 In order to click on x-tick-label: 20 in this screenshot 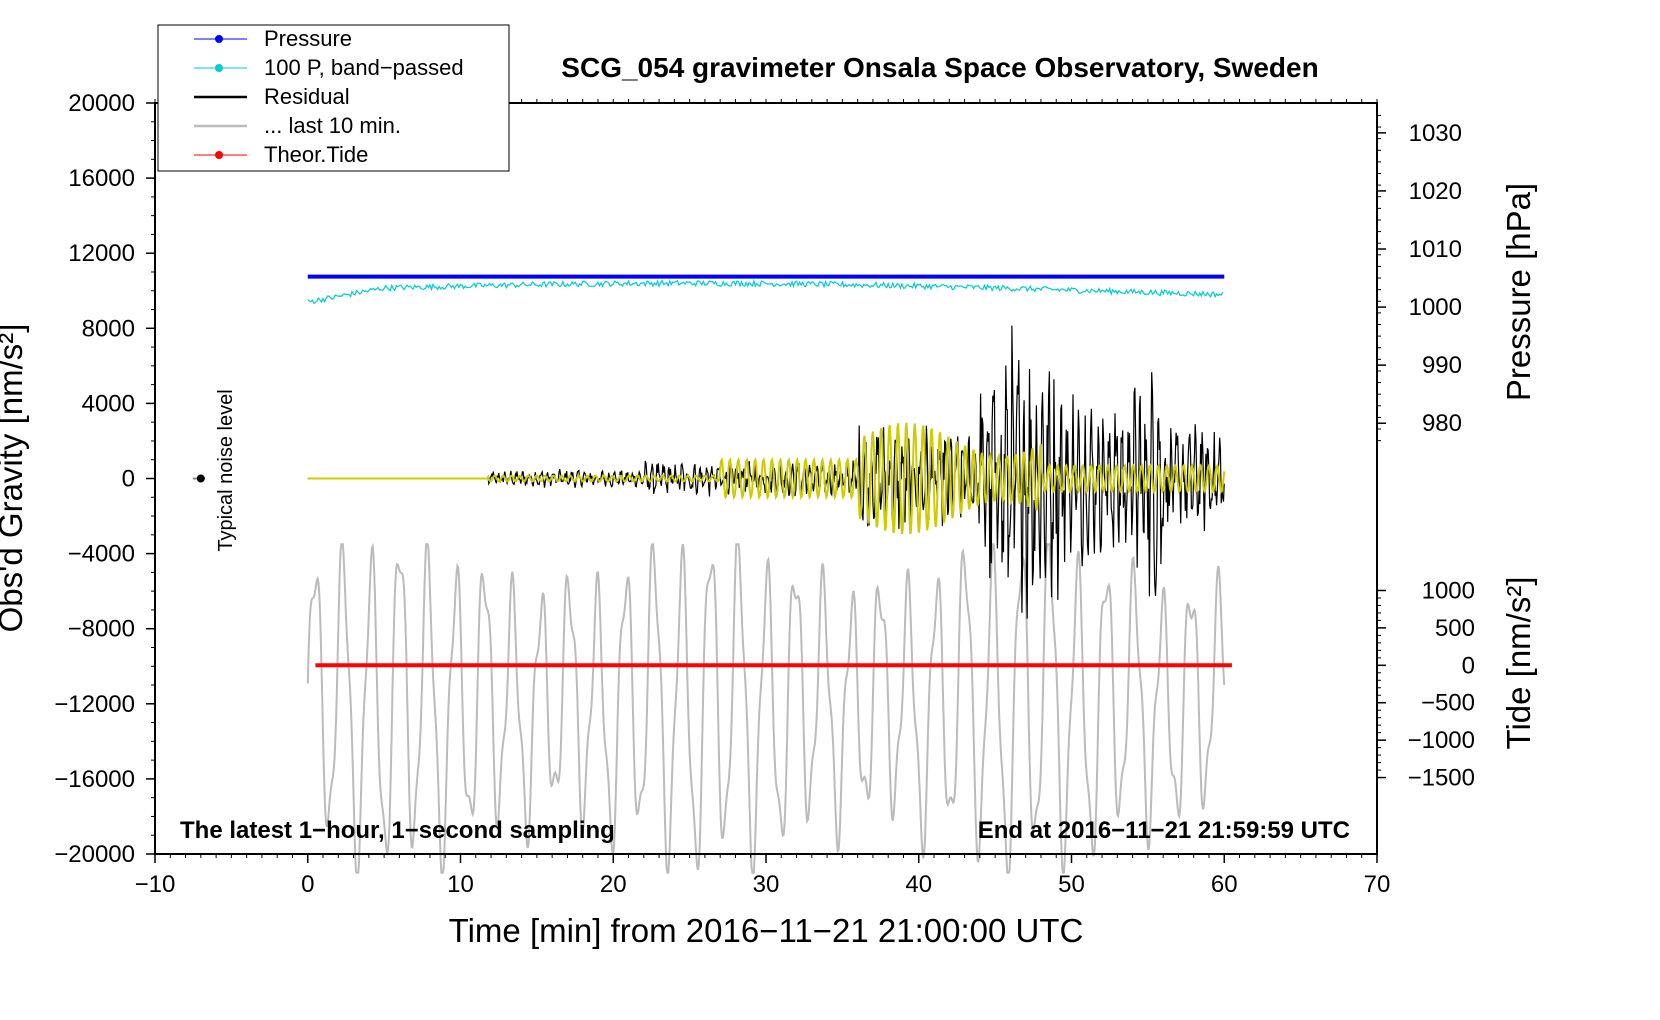, I will do `click(613, 884)`.